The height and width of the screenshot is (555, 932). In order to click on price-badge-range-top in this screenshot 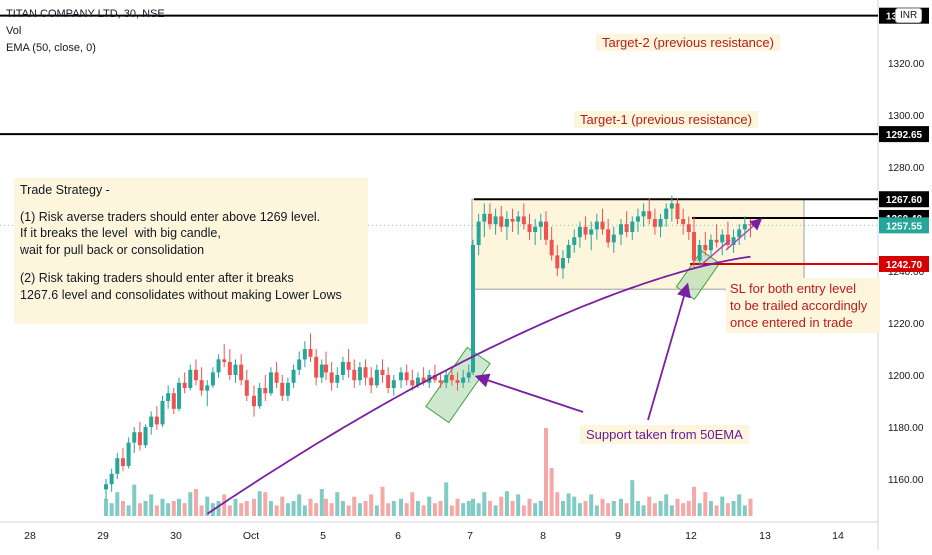, I will do `click(904, 199)`.